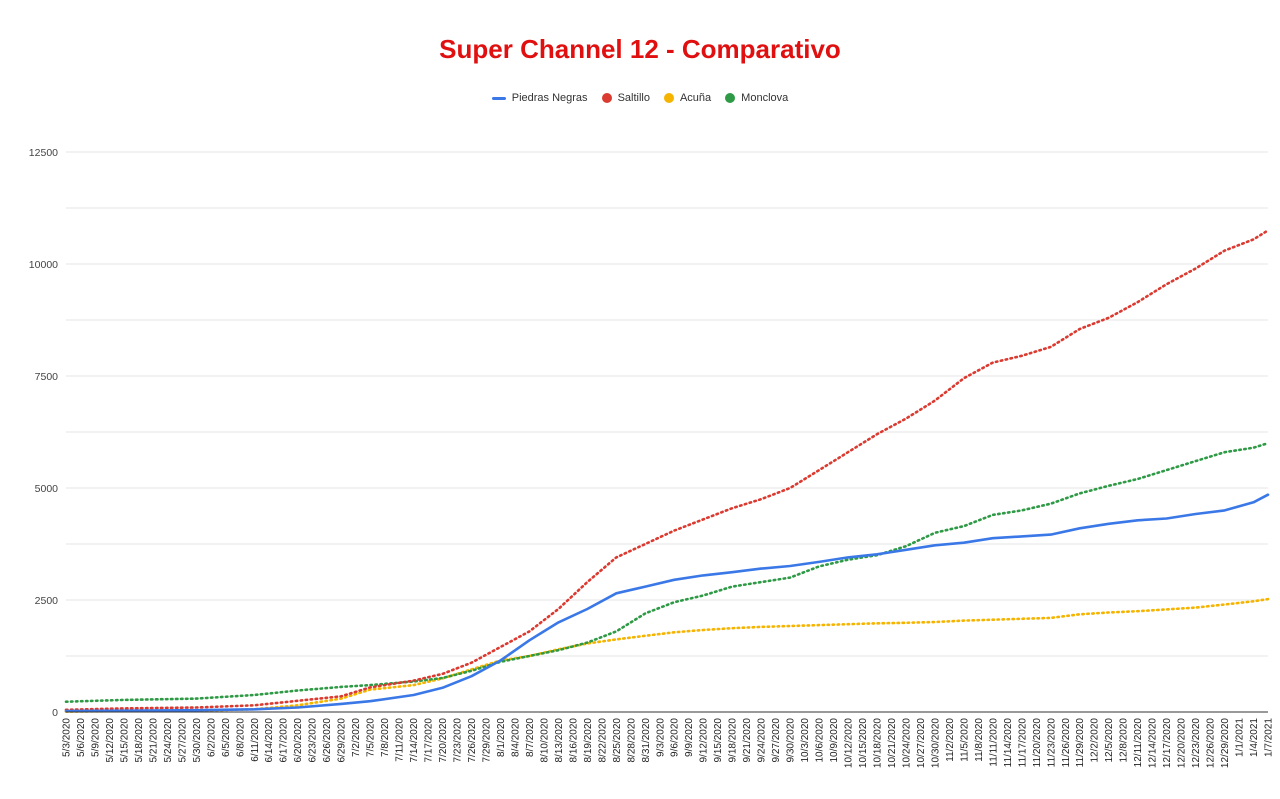 The height and width of the screenshot is (799, 1280). I want to click on x-tick-label: 10/15/2020, so click(863, 743).